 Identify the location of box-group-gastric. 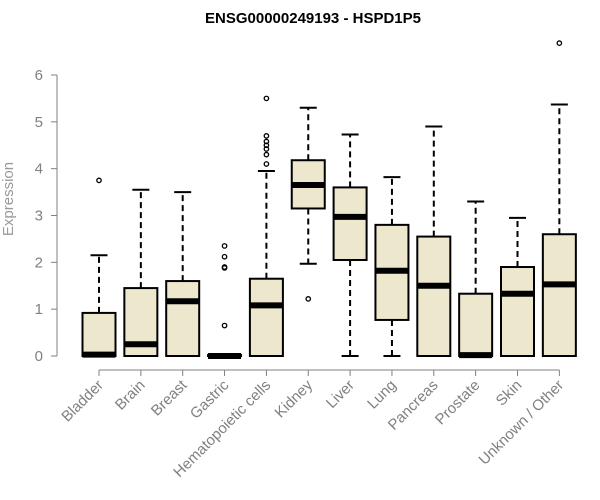
(225, 301).